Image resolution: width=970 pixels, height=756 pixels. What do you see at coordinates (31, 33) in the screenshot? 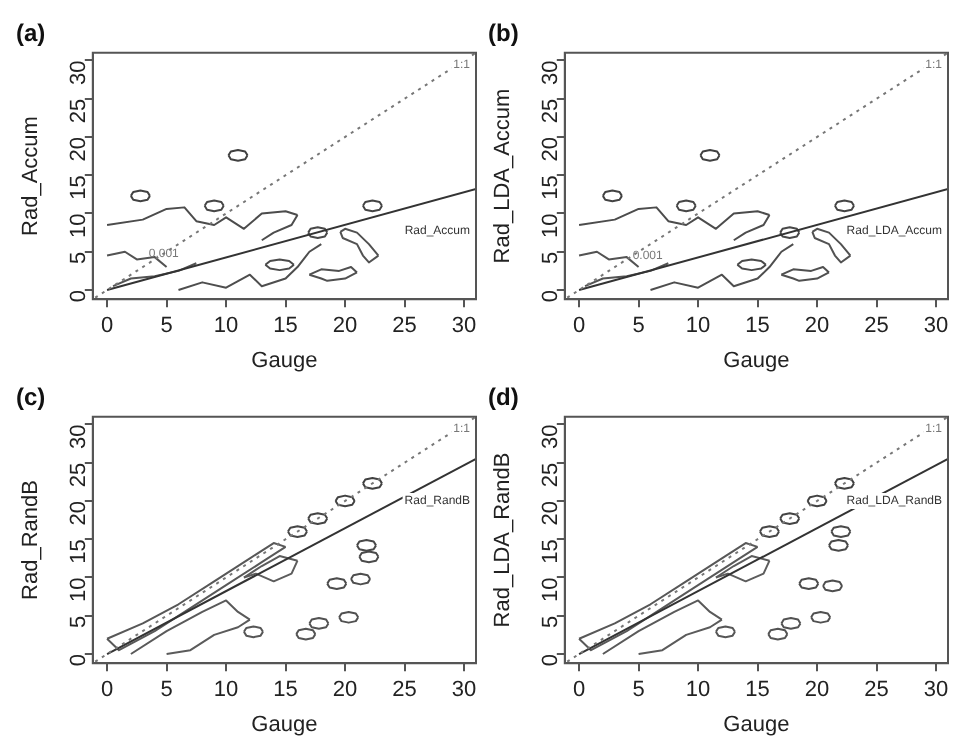
I see `chart-title: (a)` at bounding box center [31, 33].